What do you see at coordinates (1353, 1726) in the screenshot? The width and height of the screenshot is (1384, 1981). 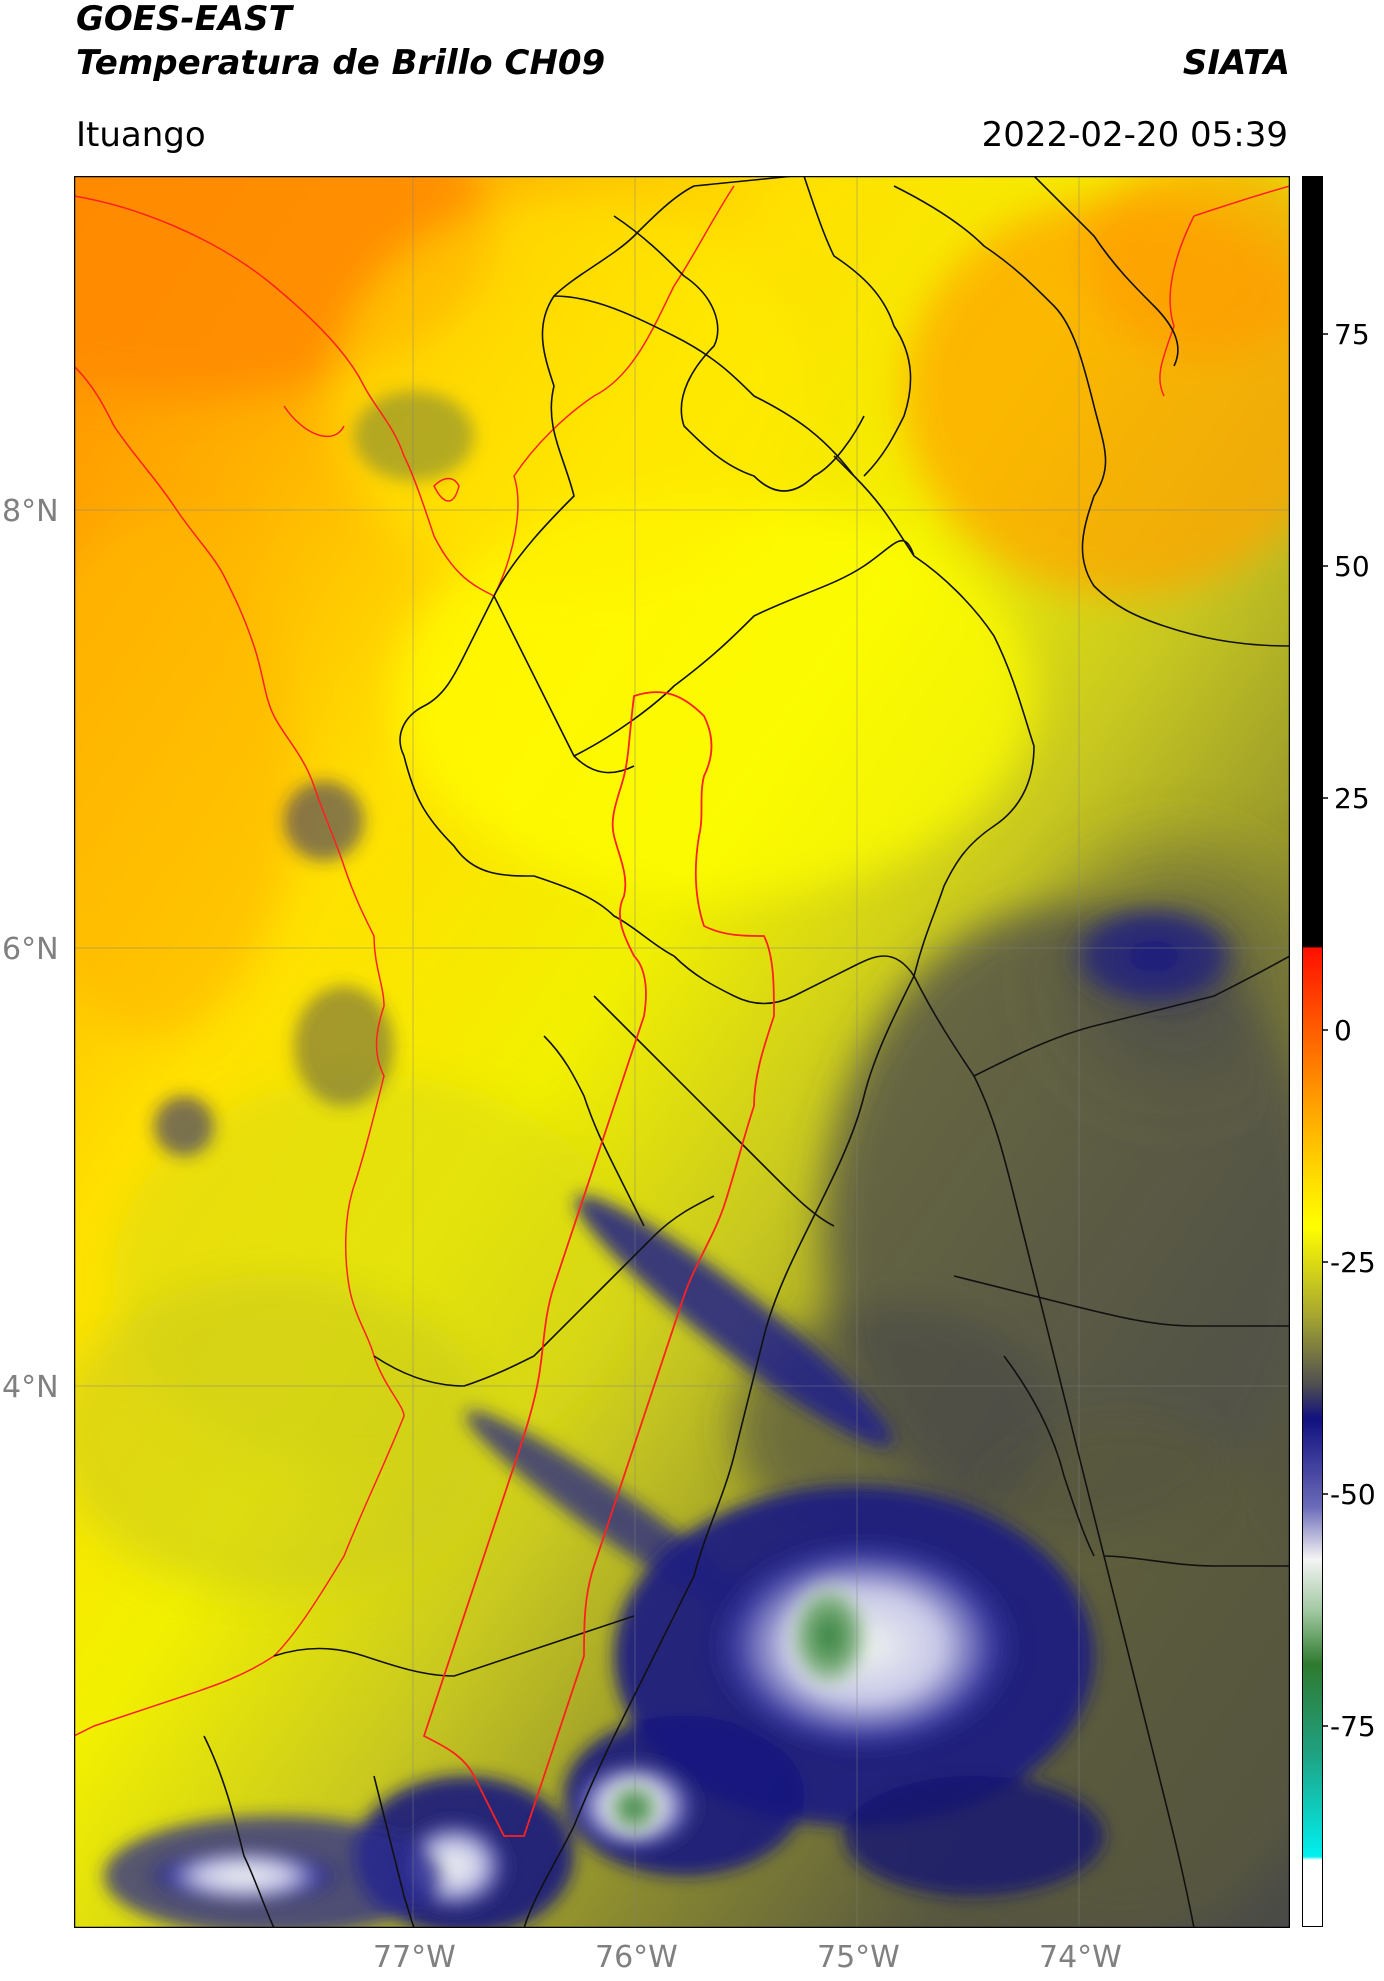 I see `colorbar-tick-label: -75` at bounding box center [1353, 1726].